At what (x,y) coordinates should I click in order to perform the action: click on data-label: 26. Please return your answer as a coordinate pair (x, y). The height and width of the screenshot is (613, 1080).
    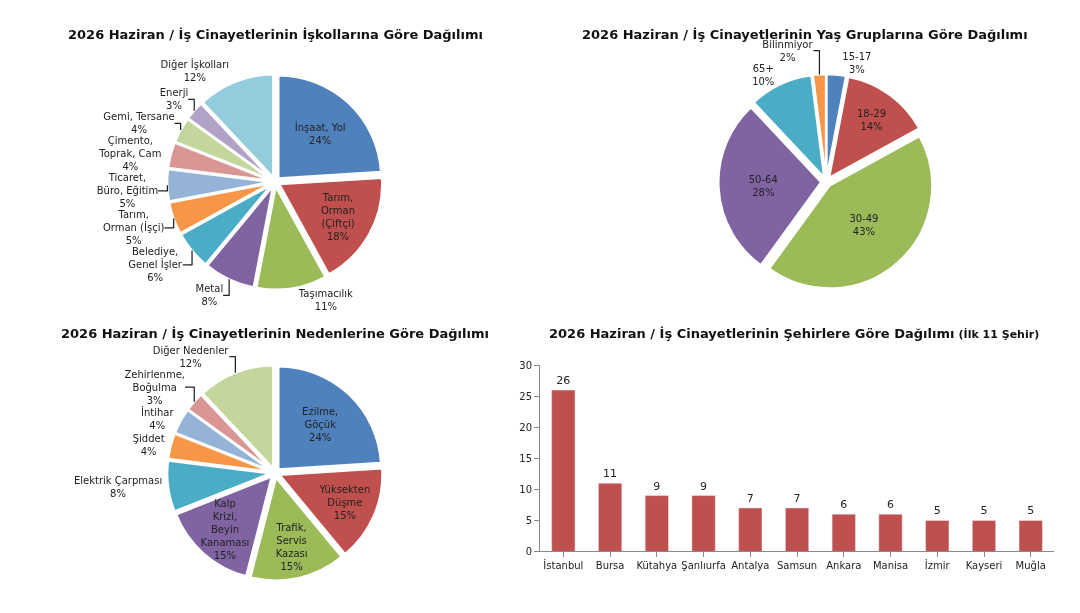
    Looking at the image, I should click on (563, 381).